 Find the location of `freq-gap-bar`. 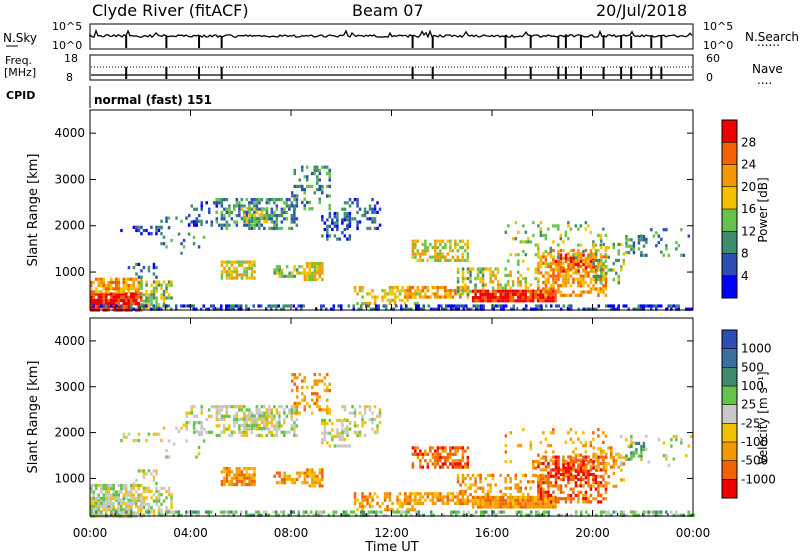

freq-gap-bar is located at coordinates (530, 73).